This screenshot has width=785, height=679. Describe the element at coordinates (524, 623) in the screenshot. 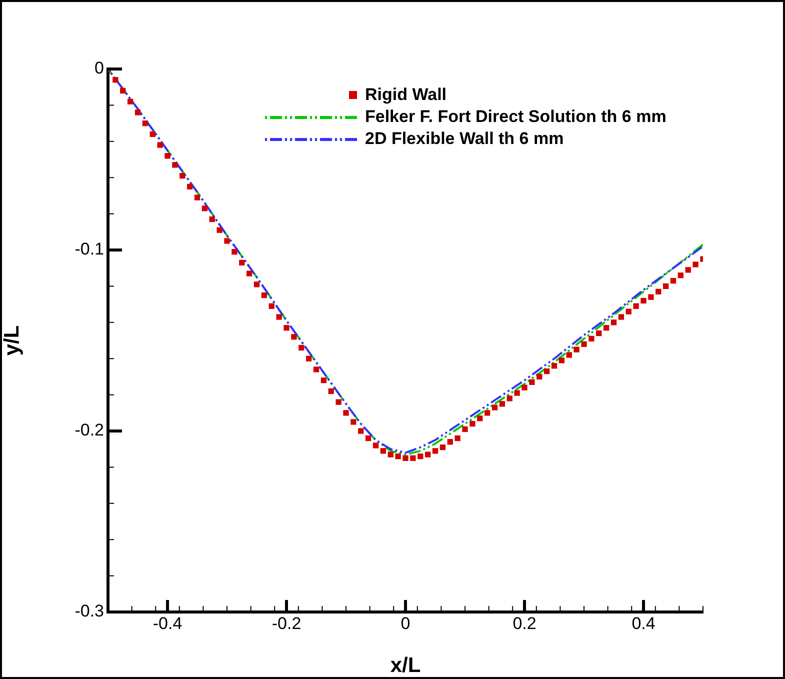

I see `x-tick-label: 0.2` at that location.